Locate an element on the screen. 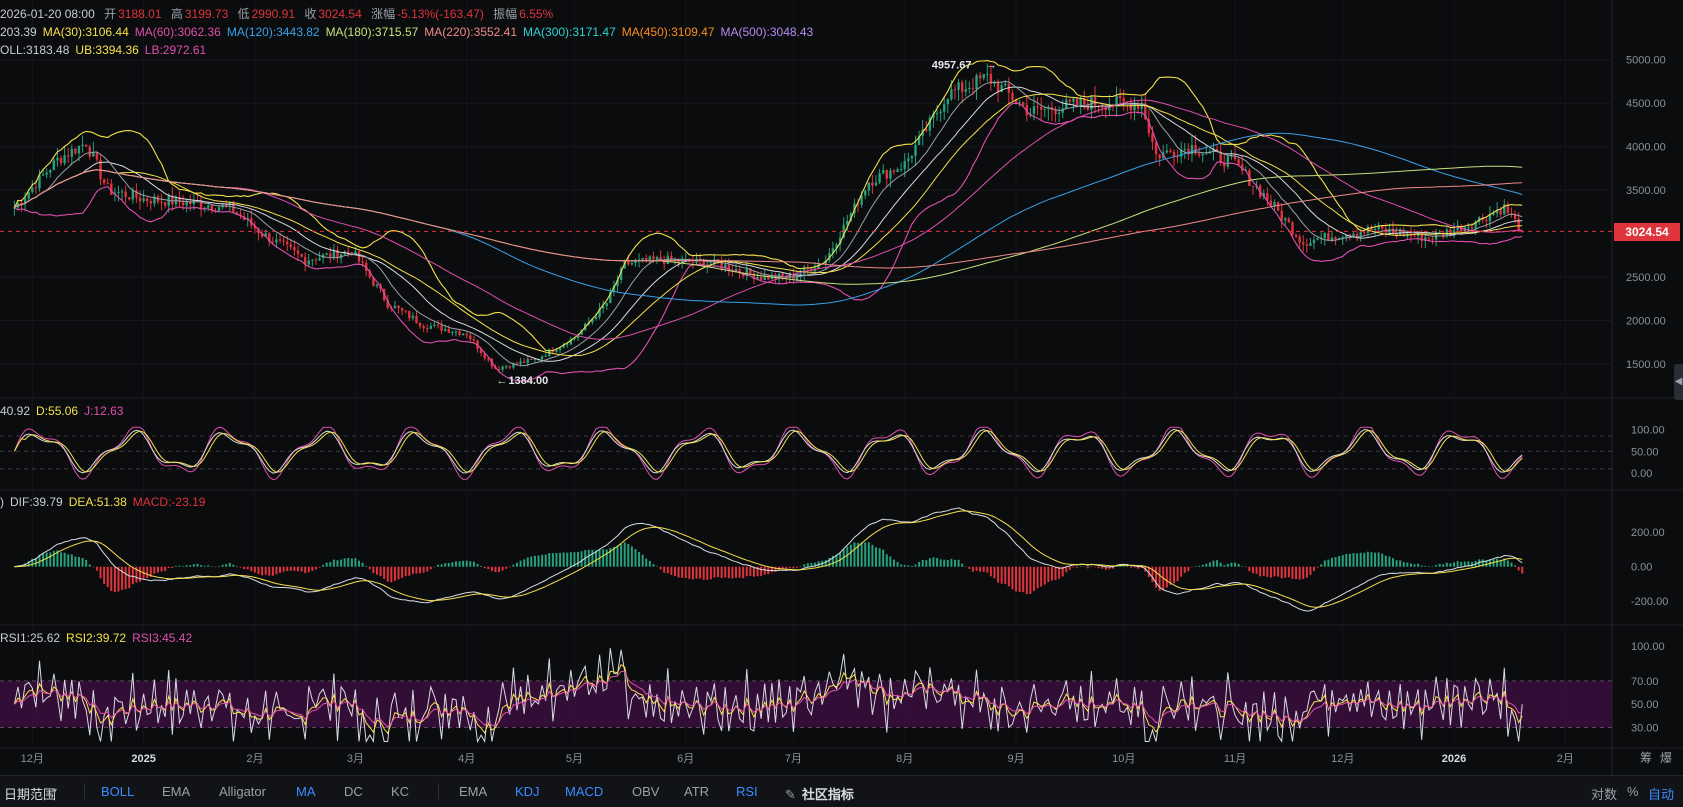 This screenshot has width=1683, height=807. indicator-tab-ema: EMA is located at coordinates (176, 791).